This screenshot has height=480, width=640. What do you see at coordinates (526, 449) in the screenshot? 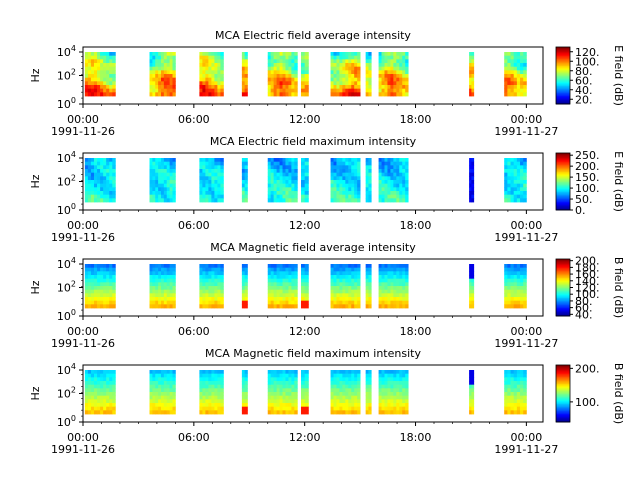
I see `date-end-label: 1991-11-27` at bounding box center [526, 449].